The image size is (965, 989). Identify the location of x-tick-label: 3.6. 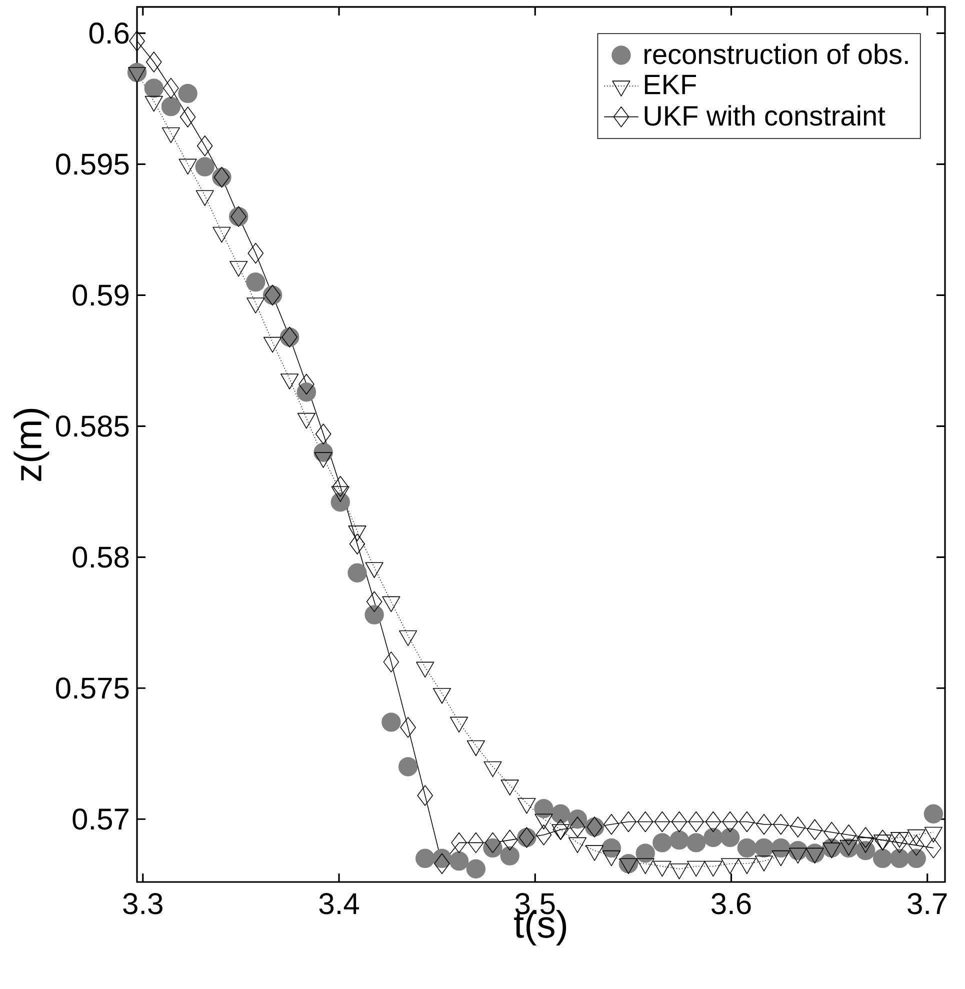
(731, 903).